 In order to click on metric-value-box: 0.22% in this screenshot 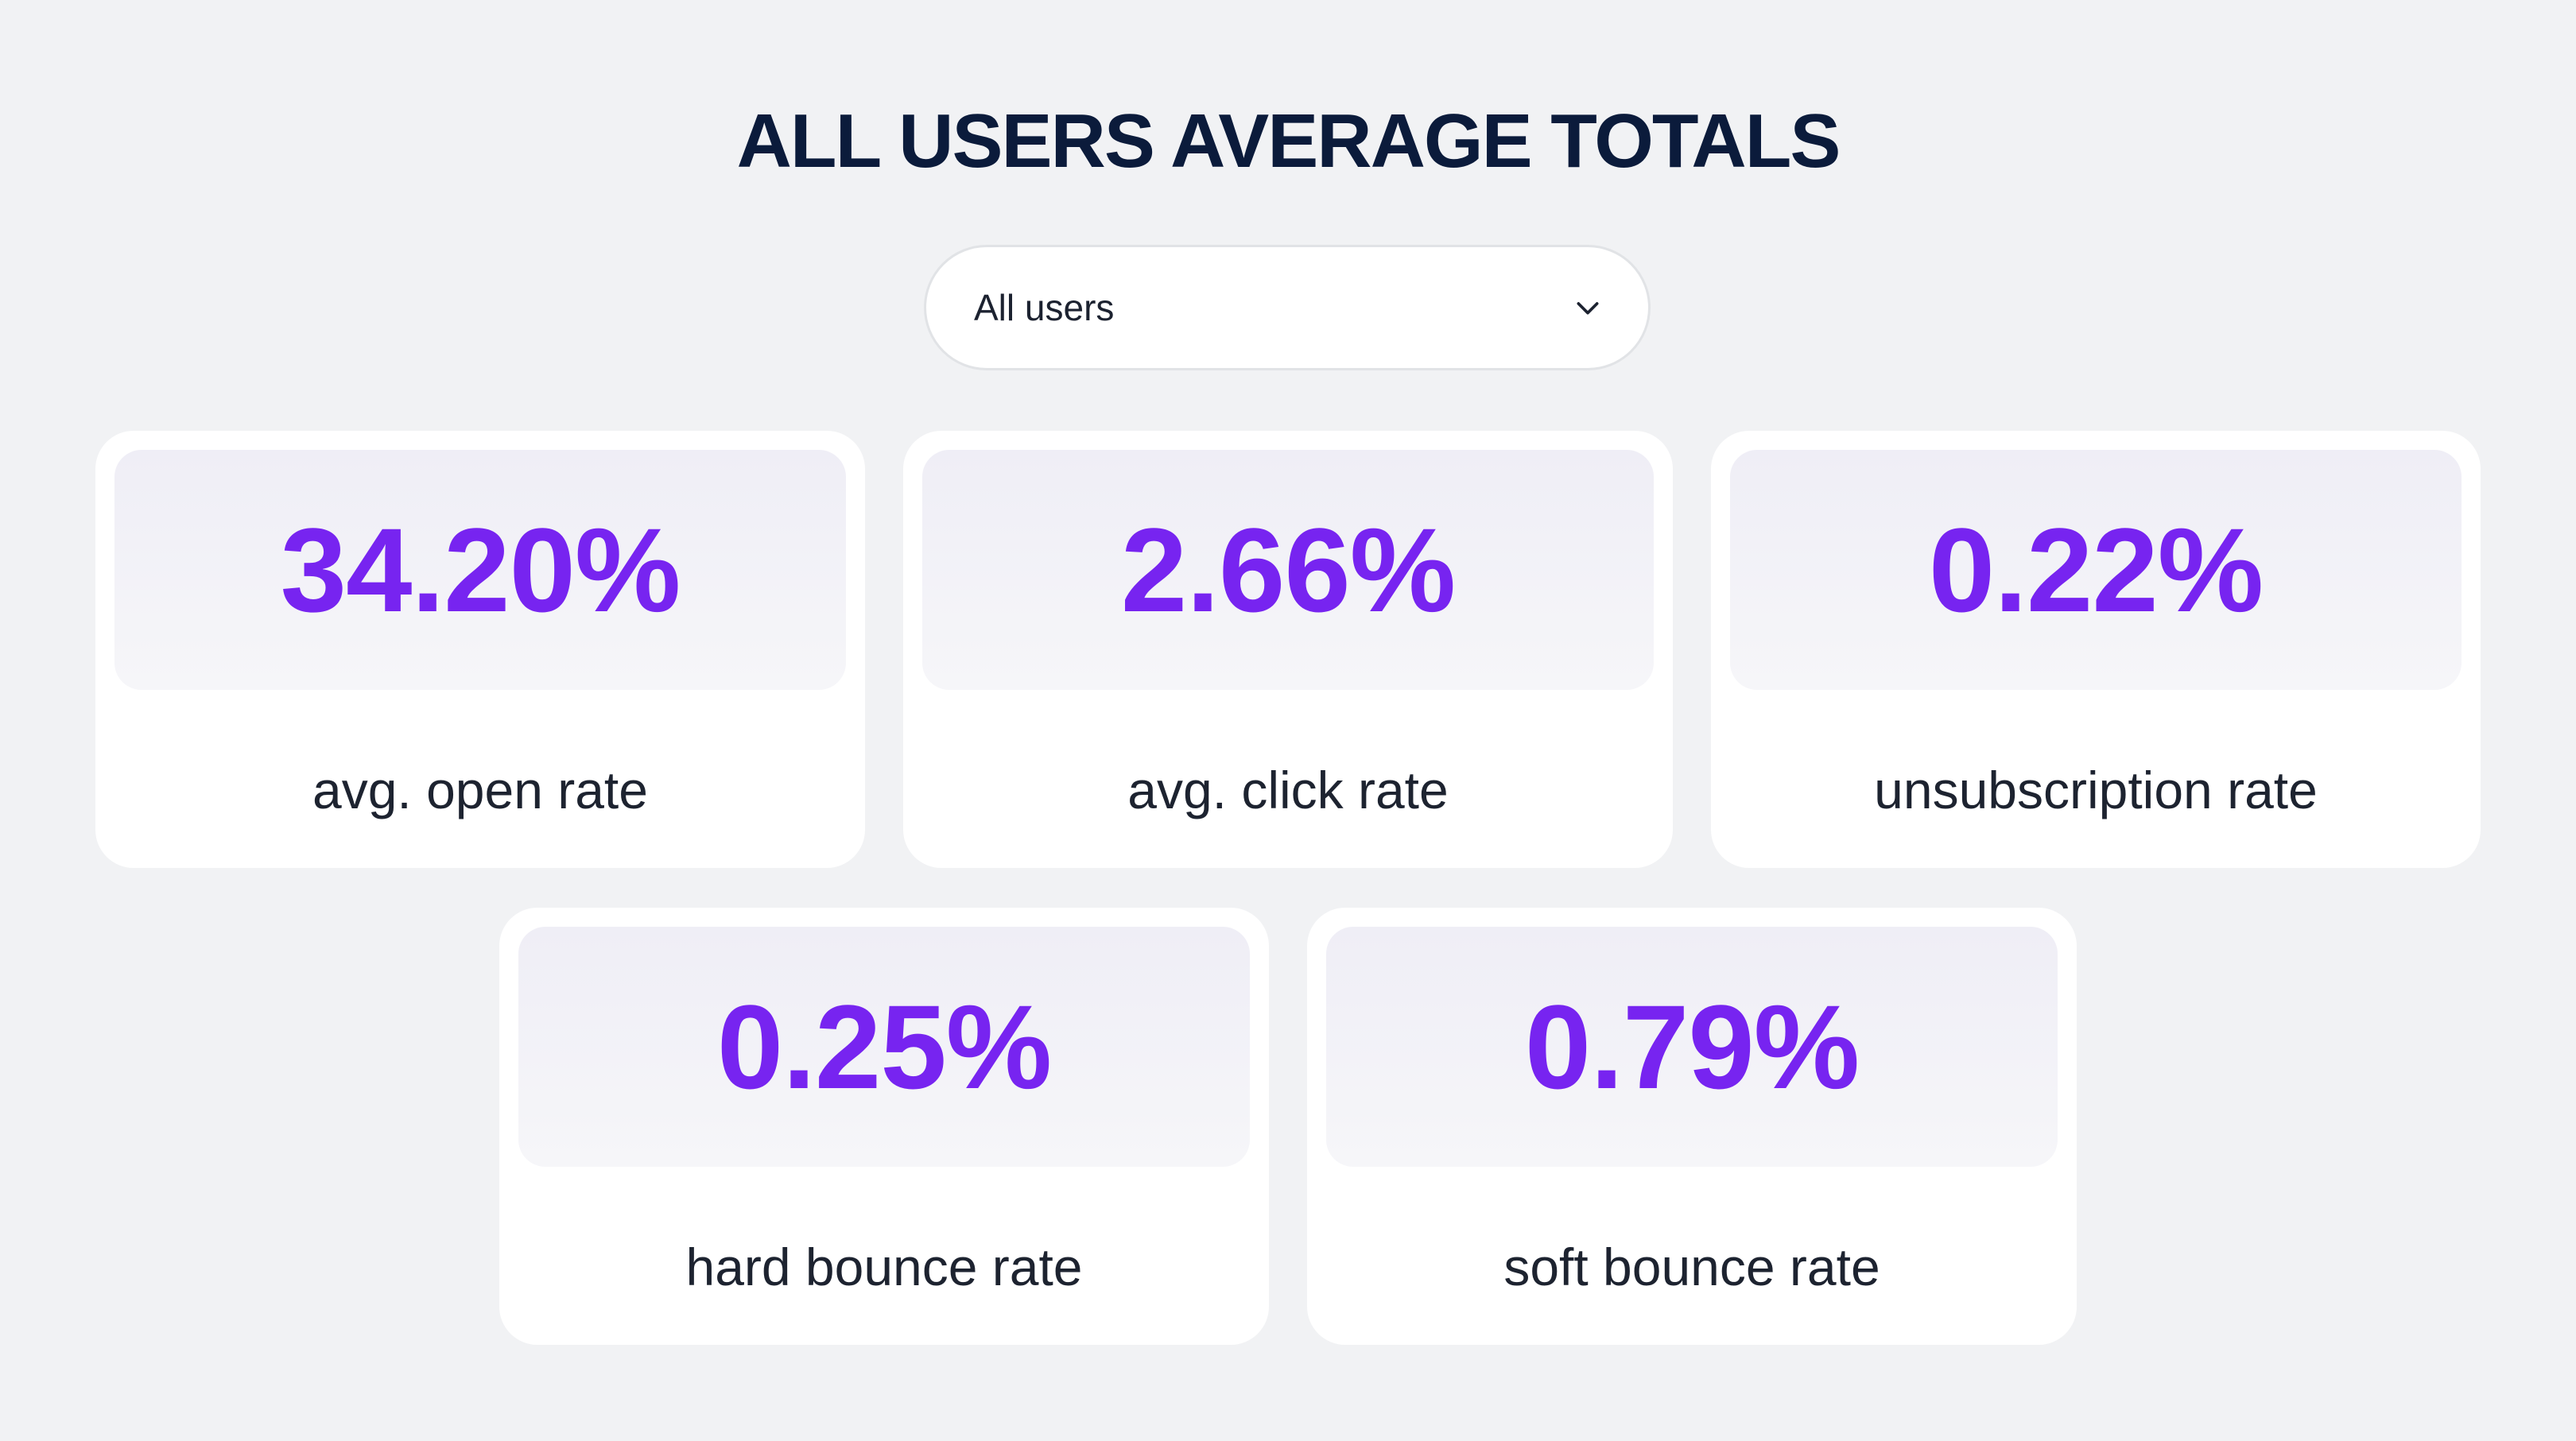, I will do `click(2096, 570)`.